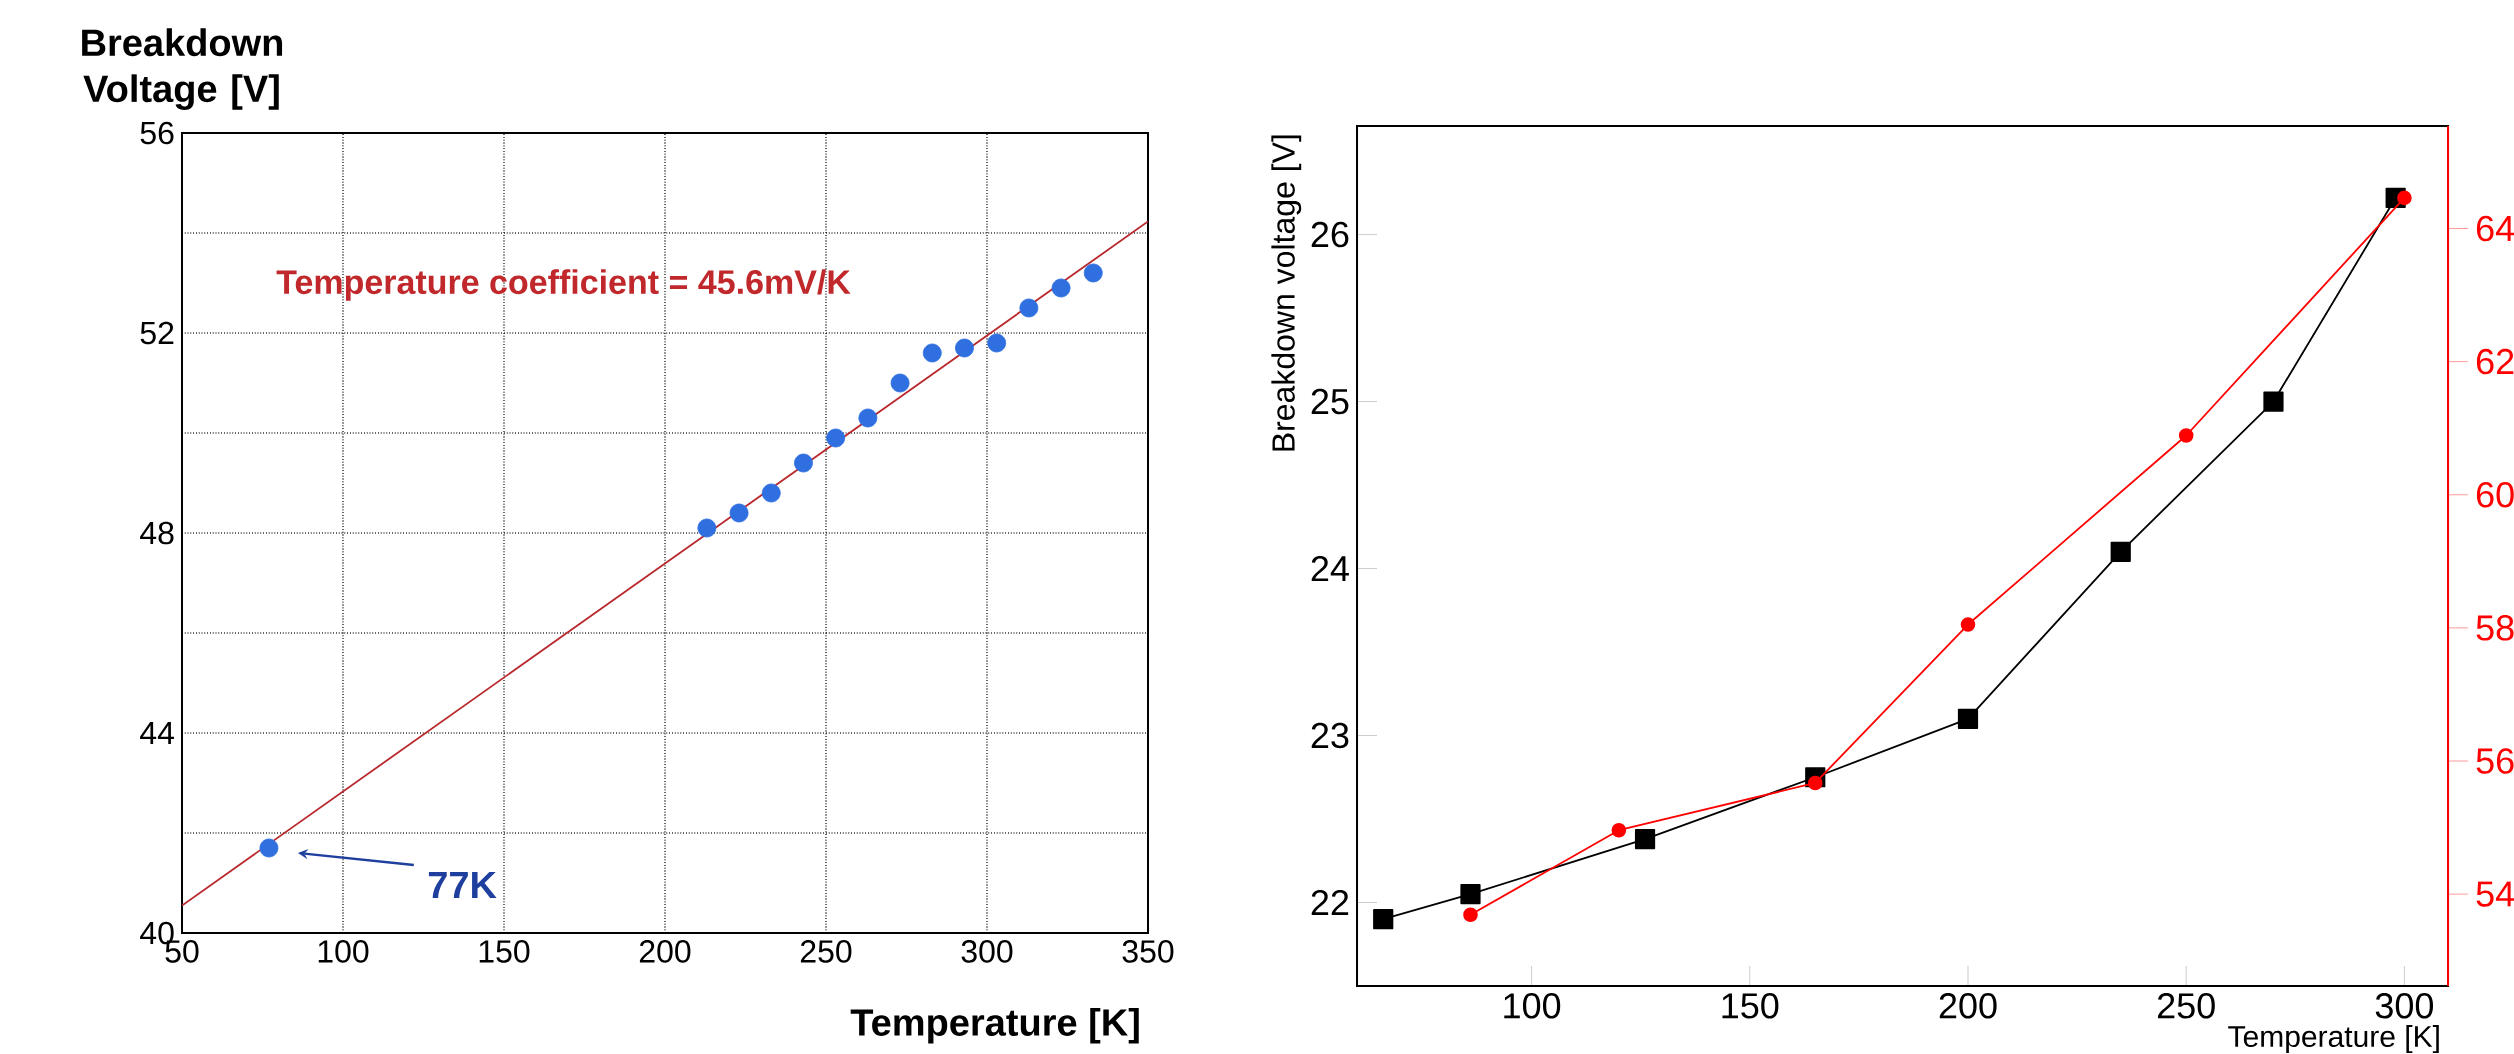 The width and height of the screenshot is (2514, 1054). What do you see at coordinates (1330, 568) in the screenshot?
I see `y-tick-label: 24` at bounding box center [1330, 568].